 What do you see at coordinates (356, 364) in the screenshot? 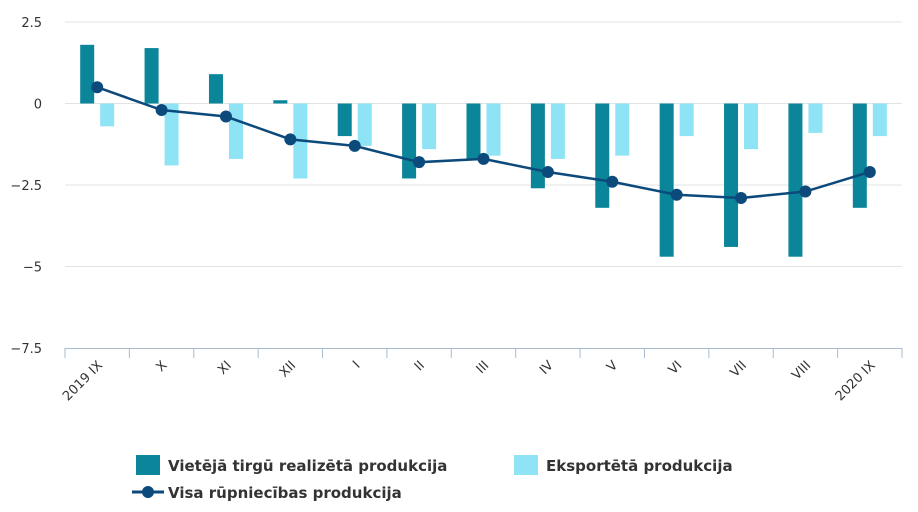
I see `x-tick-label: I` at bounding box center [356, 364].